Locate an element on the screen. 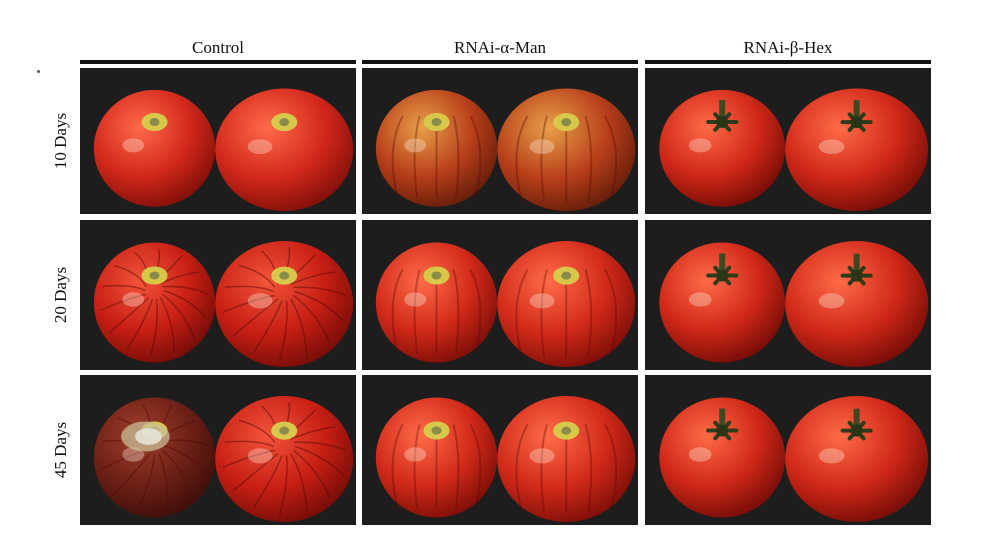 This screenshot has height=557, width=992. photo-panel-rnai-beta-hex-10-days is located at coordinates (788, 141).